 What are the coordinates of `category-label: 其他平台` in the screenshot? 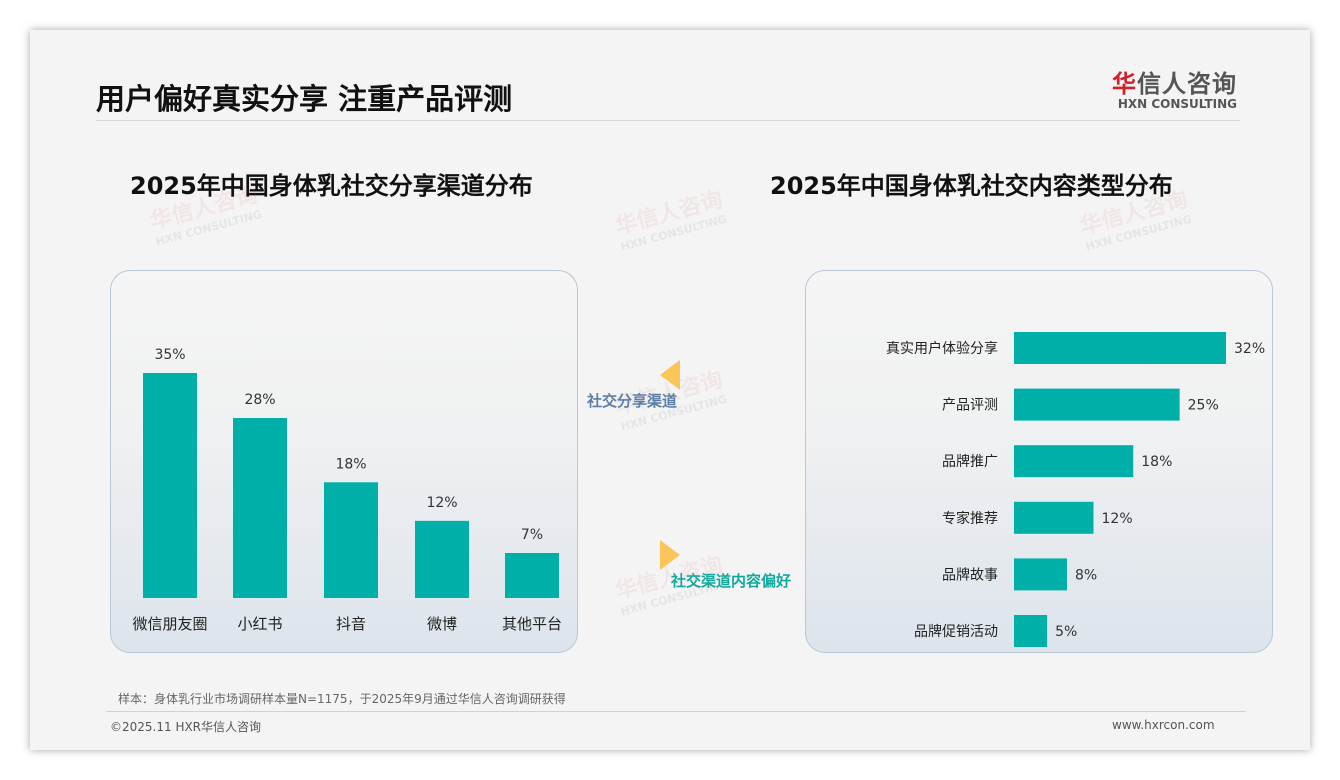 It's located at (532, 624).